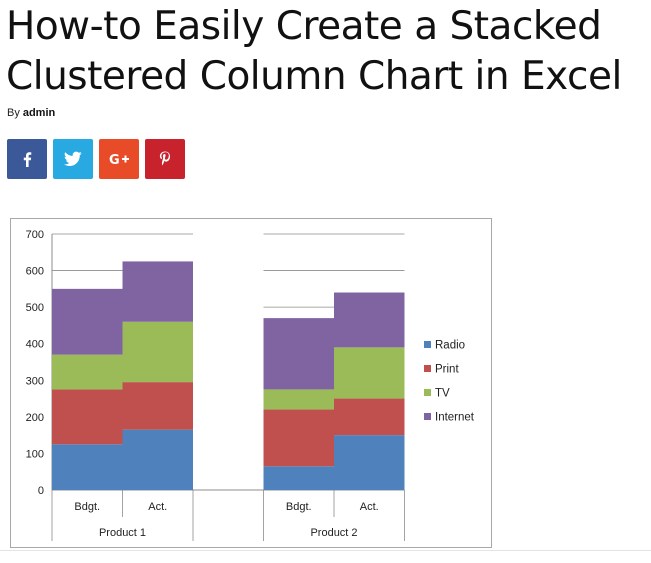  I want to click on share-buttons: G, so click(96, 159).